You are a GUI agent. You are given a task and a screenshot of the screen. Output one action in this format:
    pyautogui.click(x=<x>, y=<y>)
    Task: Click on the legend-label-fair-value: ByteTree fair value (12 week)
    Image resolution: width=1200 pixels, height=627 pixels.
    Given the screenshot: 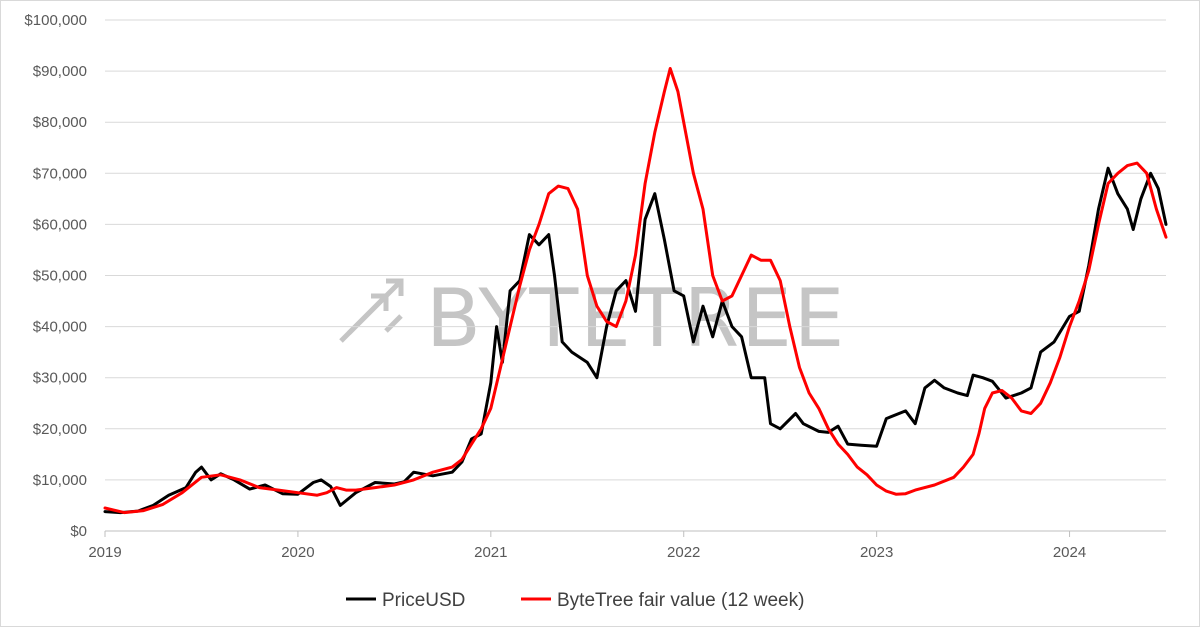 What is the action you would take?
    pyautogui.click(x=680, y=600)
    